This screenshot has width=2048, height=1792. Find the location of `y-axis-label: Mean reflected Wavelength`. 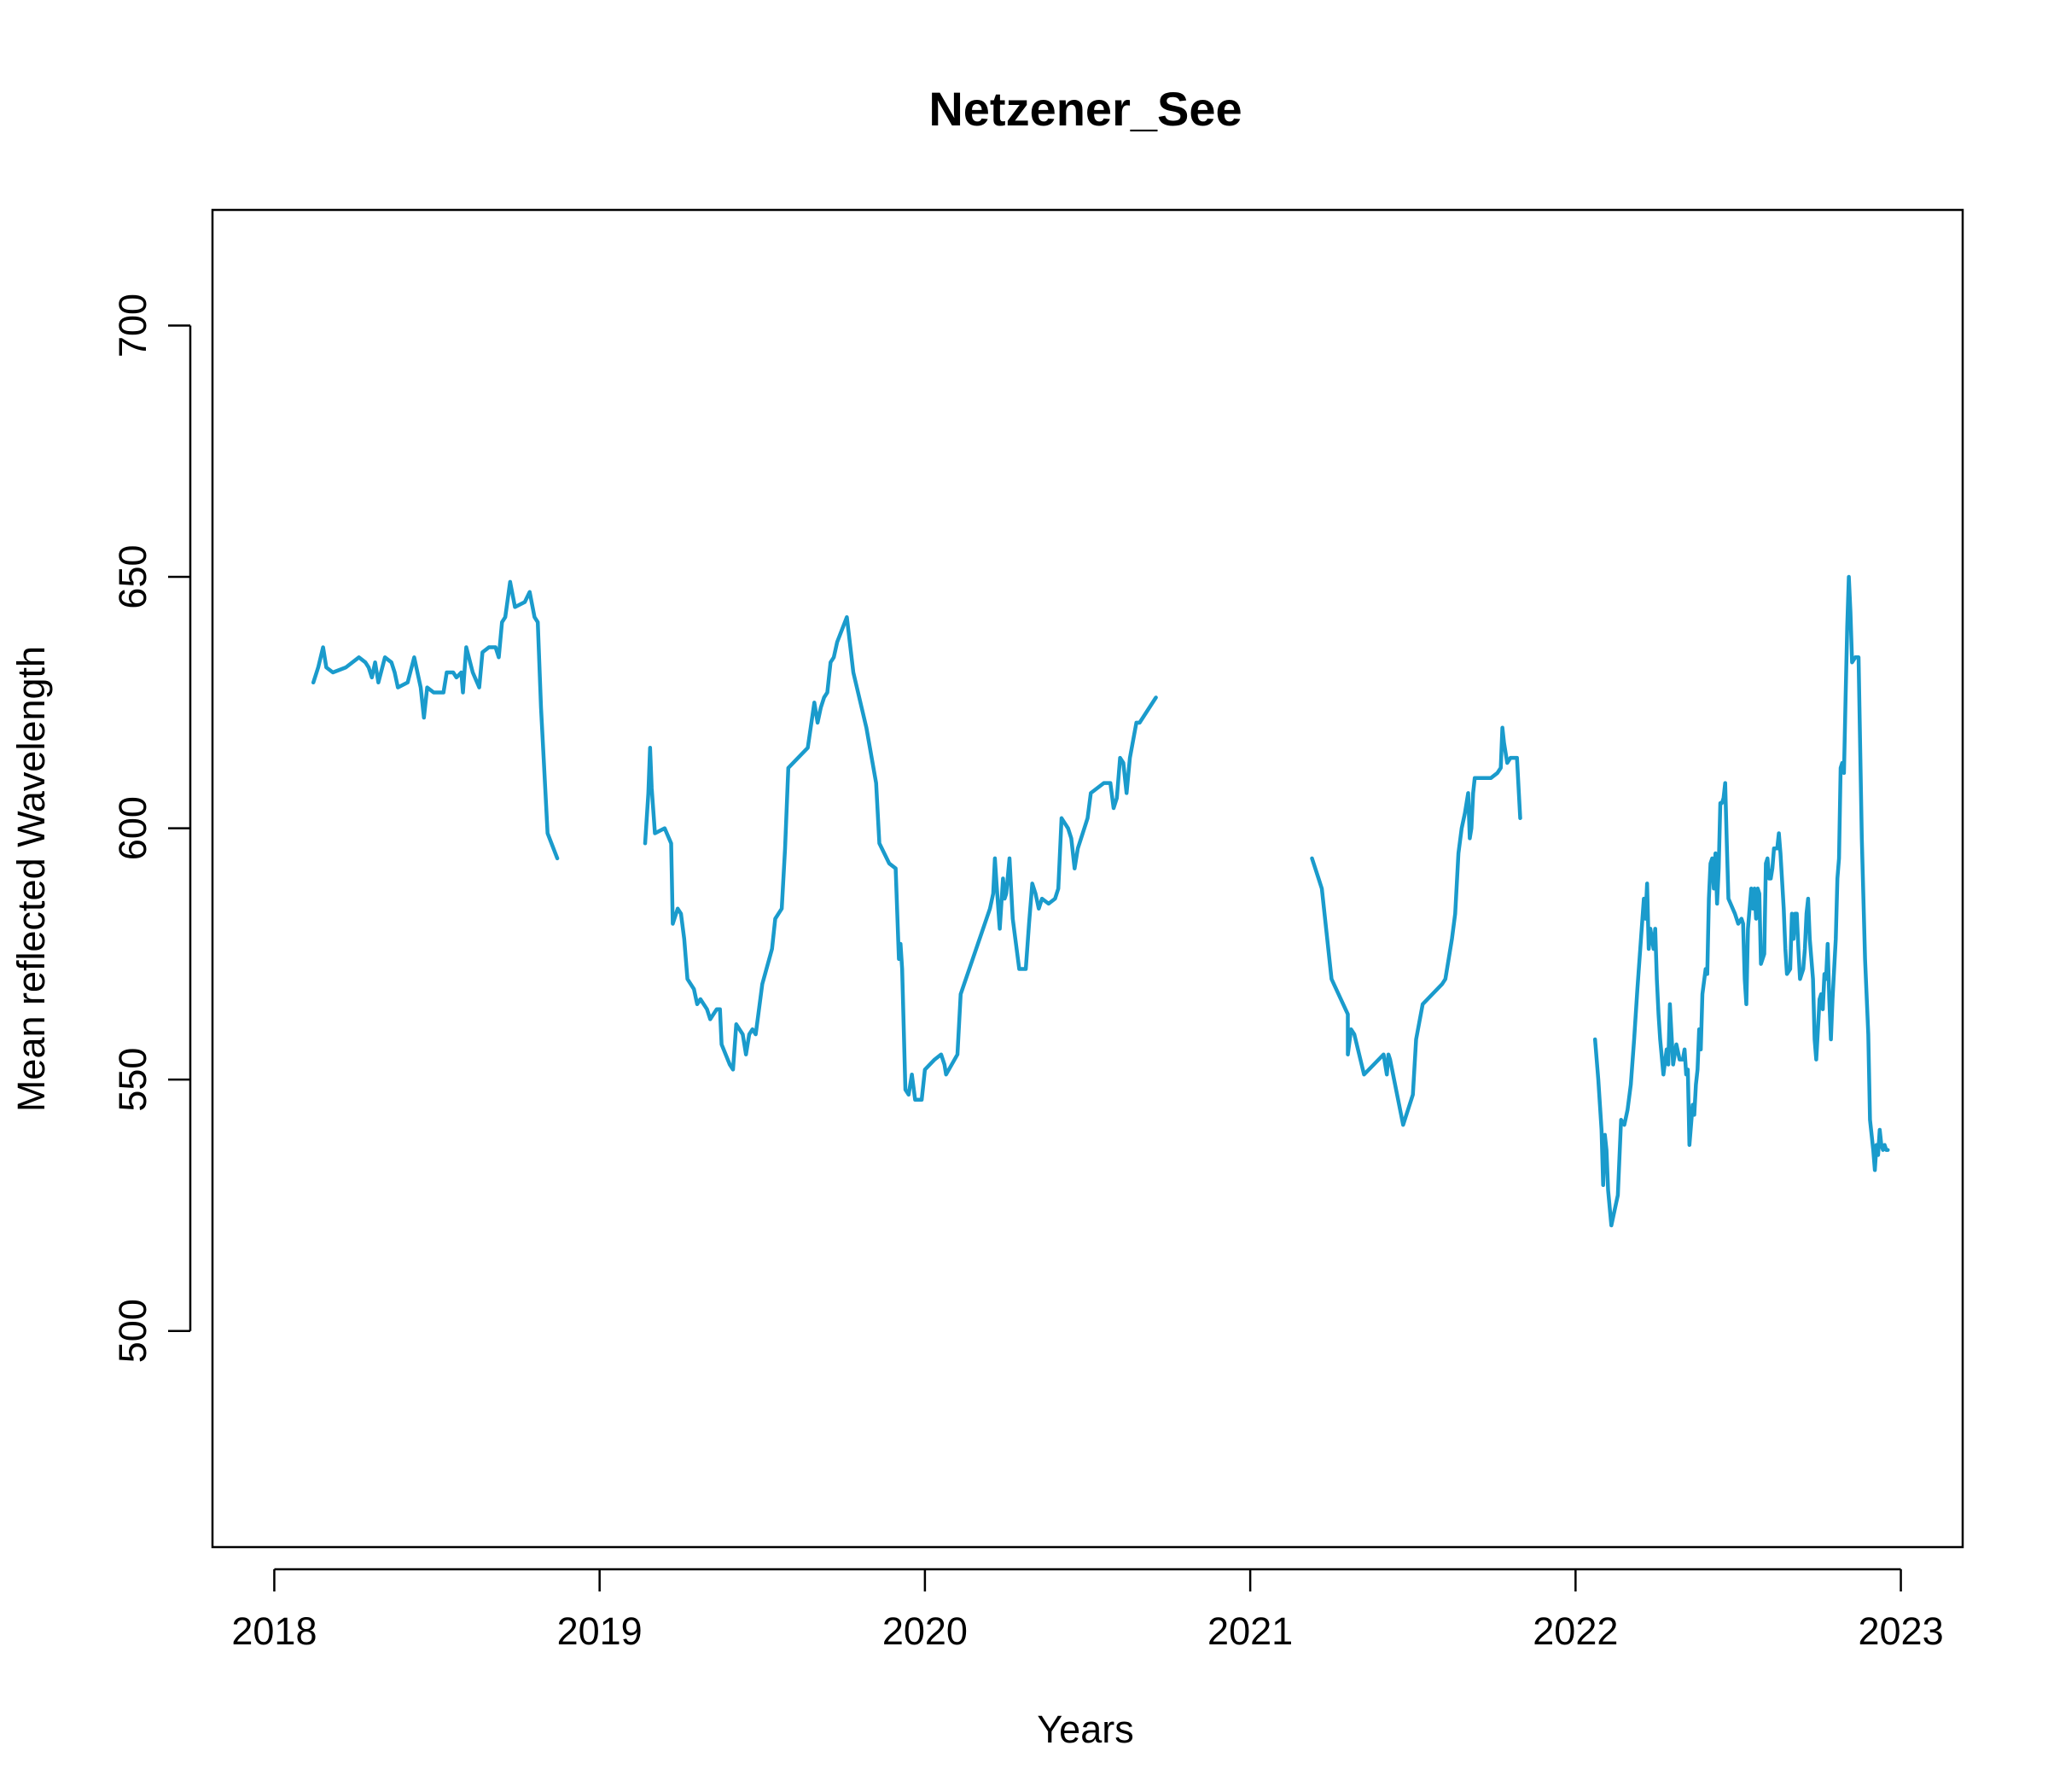

y-axis-label: Mean reflected Wavelength is located at coordinates (31, 879).